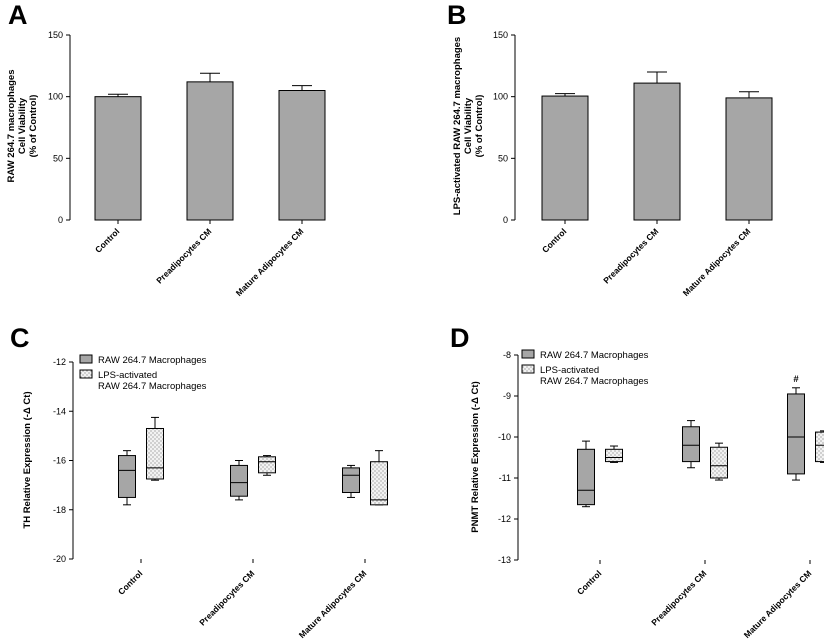 This screenshot has height=644, width=824. I want to click on panel-a-y-tick-label: 100, so click(55, 97).